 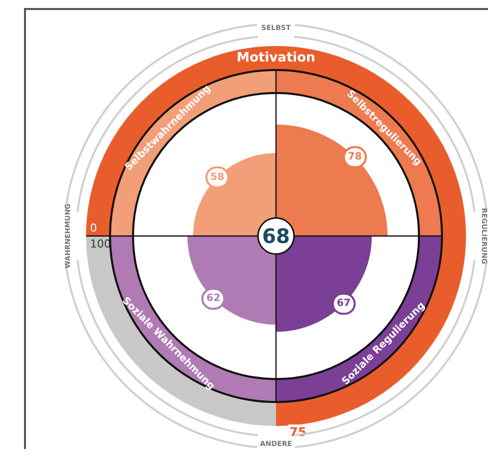 What do you see at coordinates (276, 236) in the screenshot?
I see `text: 68` at bounding box center [276, 236].